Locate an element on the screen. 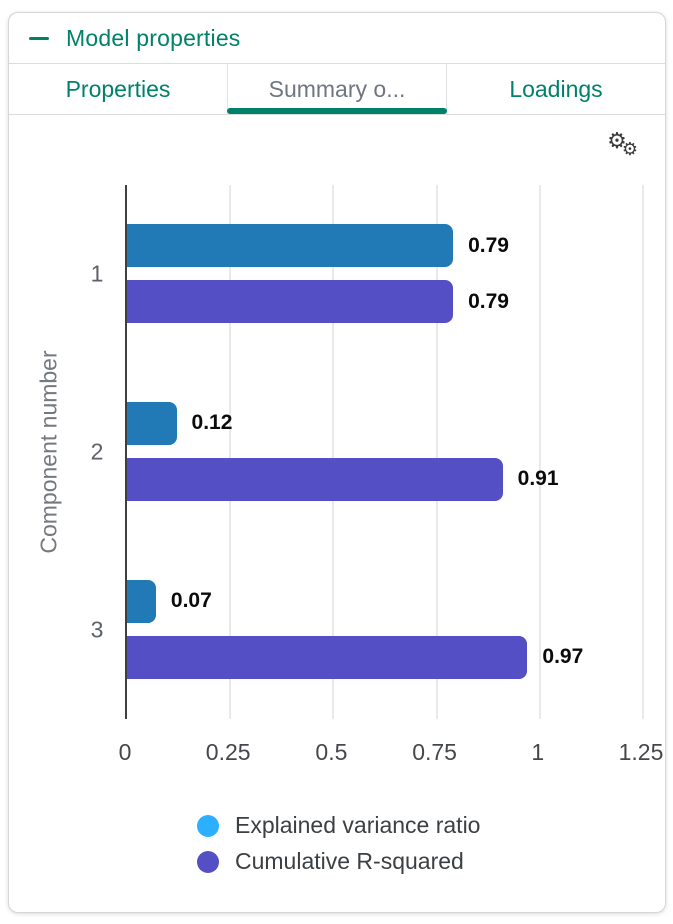 The height and width of the screenshot is (924, 673). bar-group: 0.79 0.79 is located at coordinates (385, 280).